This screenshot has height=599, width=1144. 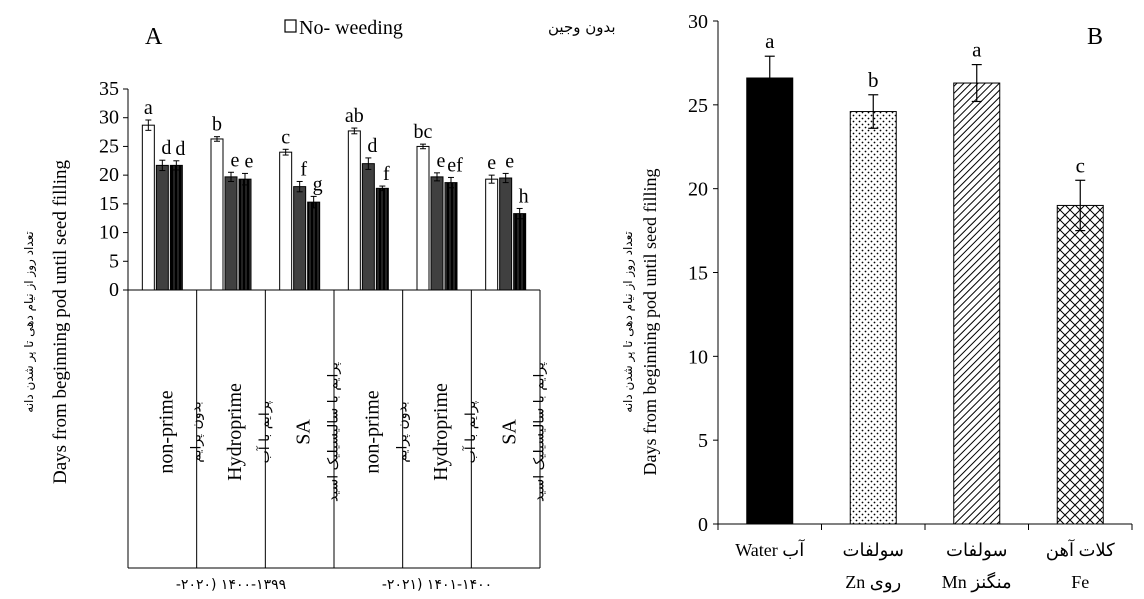 What do you see at coordinates (524, 196) in the screenshot?
I see `significance-letter: h` at bounding box center [524, 196].